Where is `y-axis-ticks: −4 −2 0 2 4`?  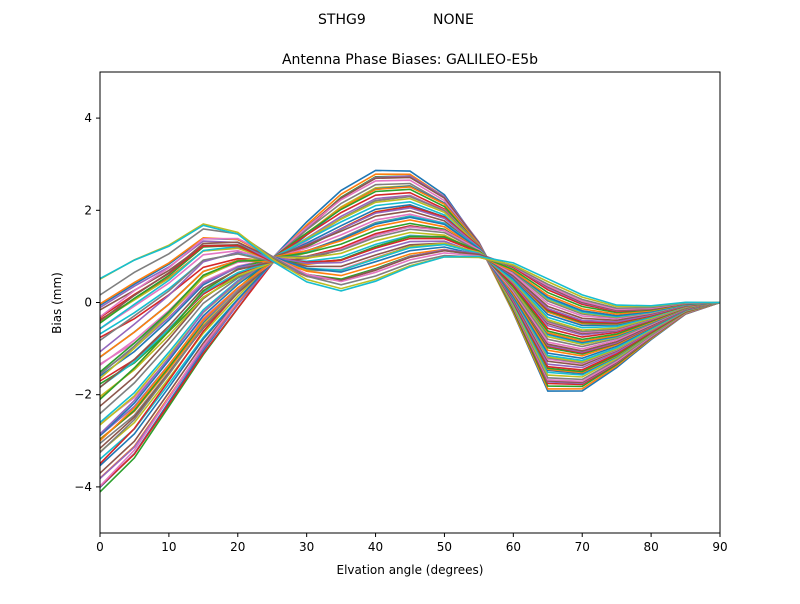 y-axis-ticks: −4 −2 0 2 4 is located at coordinates (87, 302).